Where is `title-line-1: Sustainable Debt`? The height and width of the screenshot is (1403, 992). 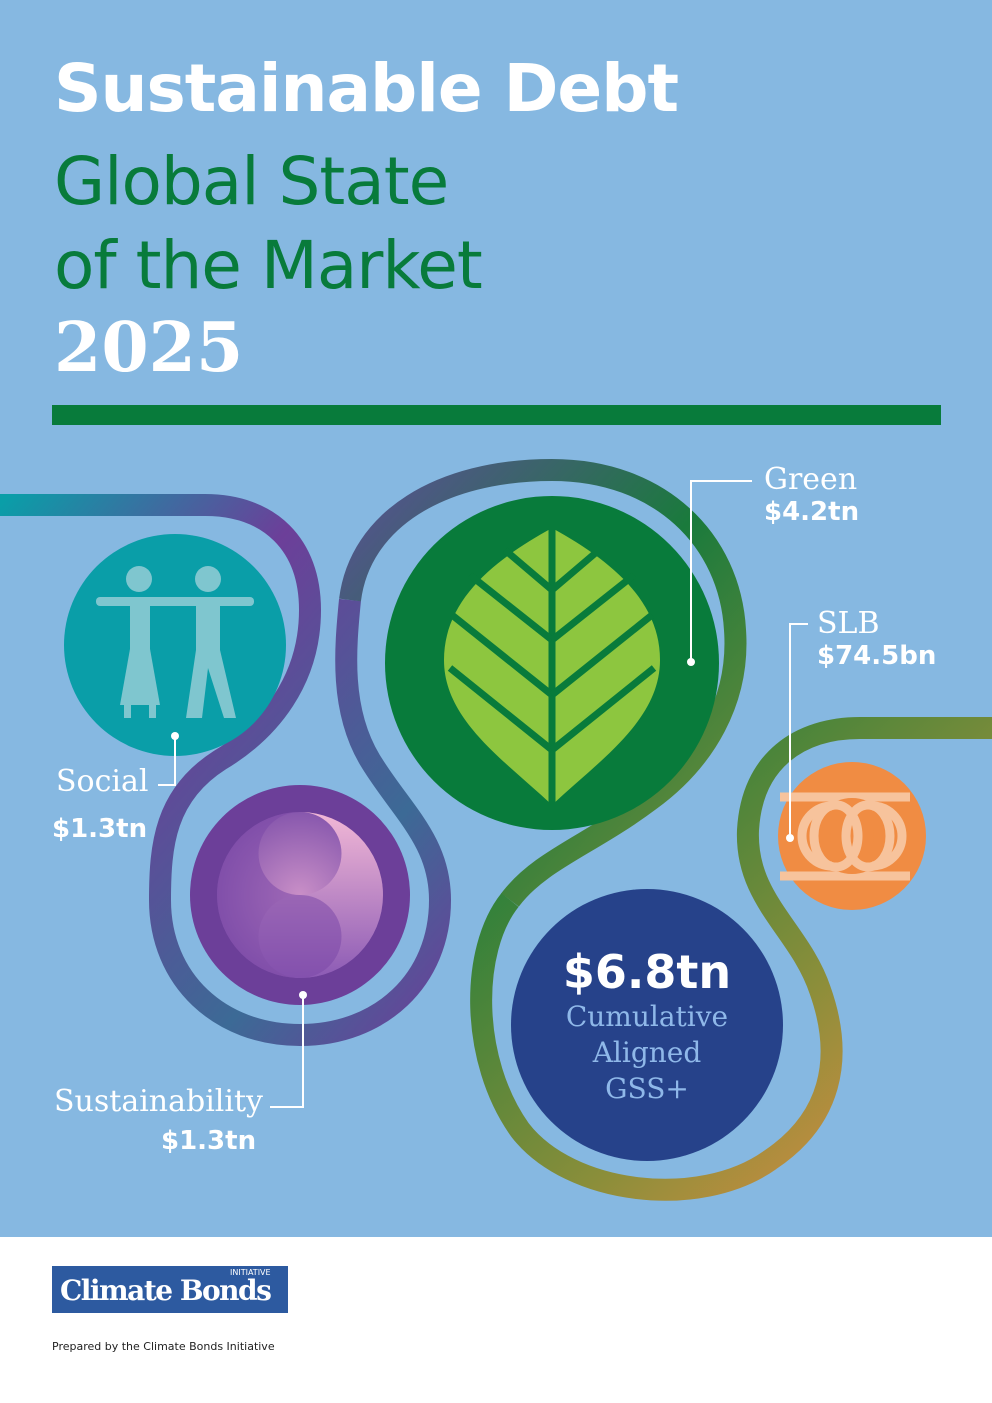
title-line-1: Sustainable Debt is located at coordinates (366, 88).